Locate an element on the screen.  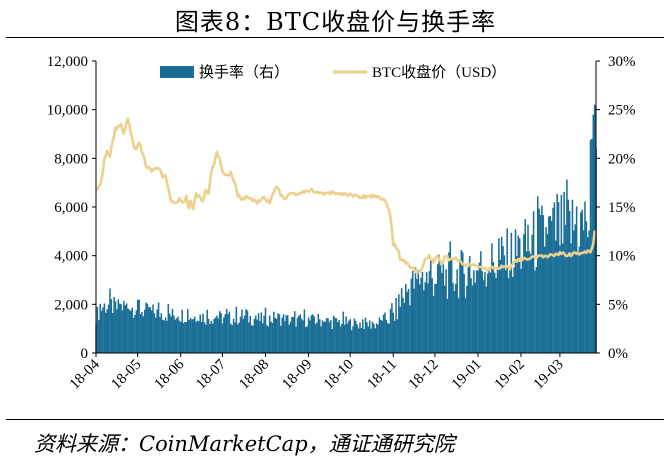
y-left-tick-label: 2,000 is located at coordinates (71, 305).